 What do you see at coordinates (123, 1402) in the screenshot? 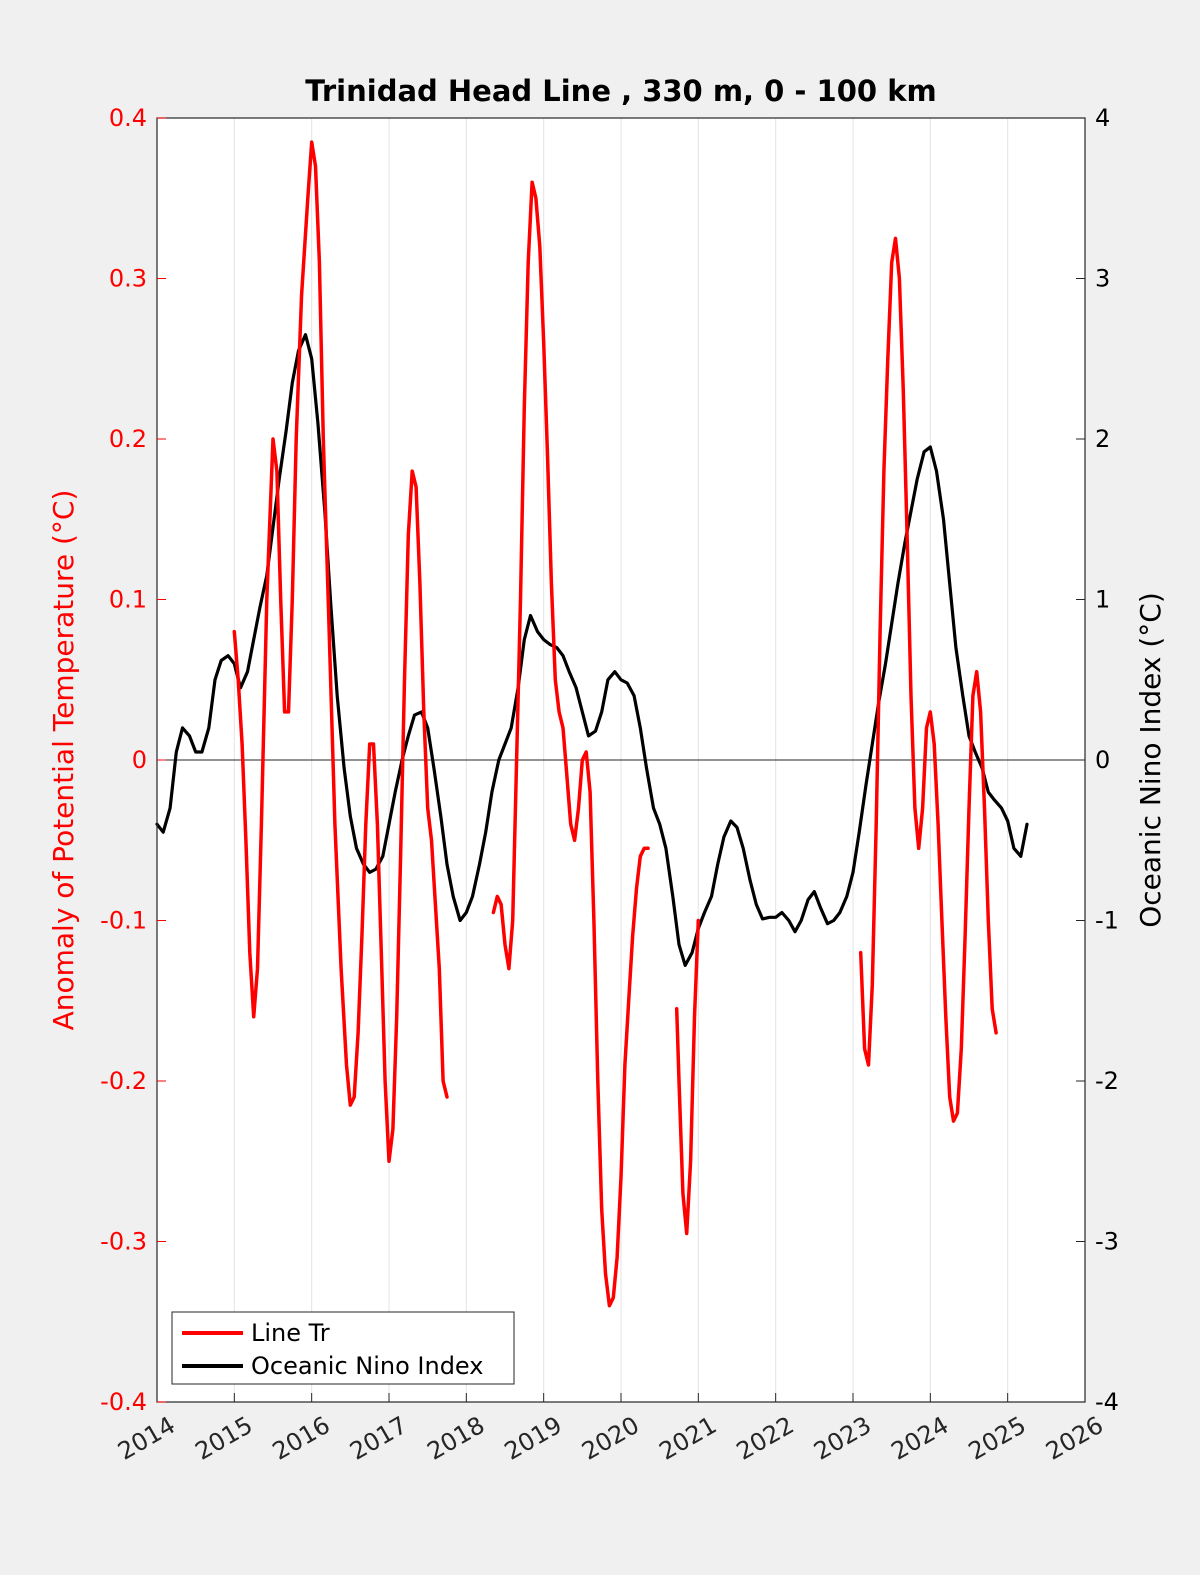
I see `y-left-tick-label: -0.4` at bounding box center [123, 1402].